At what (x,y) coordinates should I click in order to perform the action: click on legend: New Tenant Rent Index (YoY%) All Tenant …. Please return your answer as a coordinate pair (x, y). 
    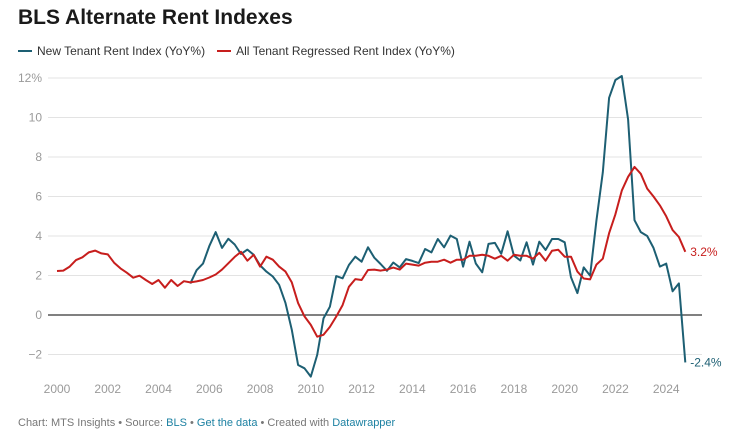
    Looking at the image, I should click on (236, 51).